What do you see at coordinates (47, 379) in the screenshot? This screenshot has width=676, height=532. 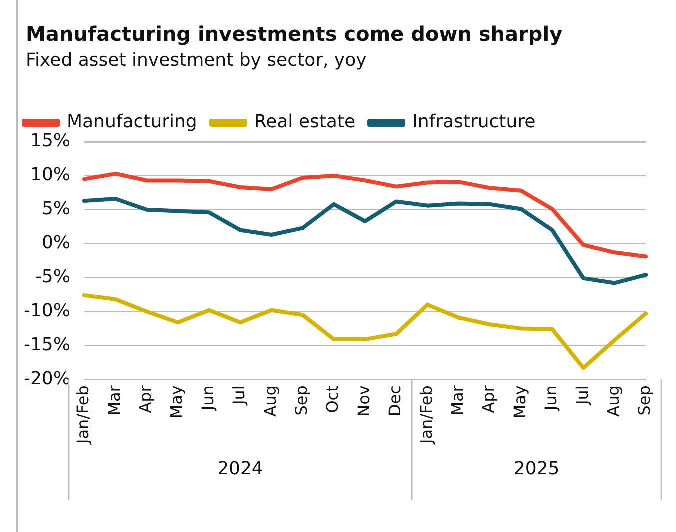 I see `y-tick-label: -20%` at bounding box center [47, 379].